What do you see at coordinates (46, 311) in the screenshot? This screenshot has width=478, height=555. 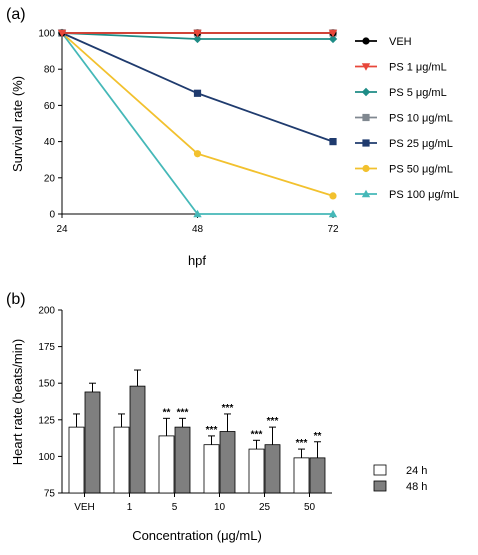 I see `panel-b-y-tick-label: 200` at bounding box center [46, 311].